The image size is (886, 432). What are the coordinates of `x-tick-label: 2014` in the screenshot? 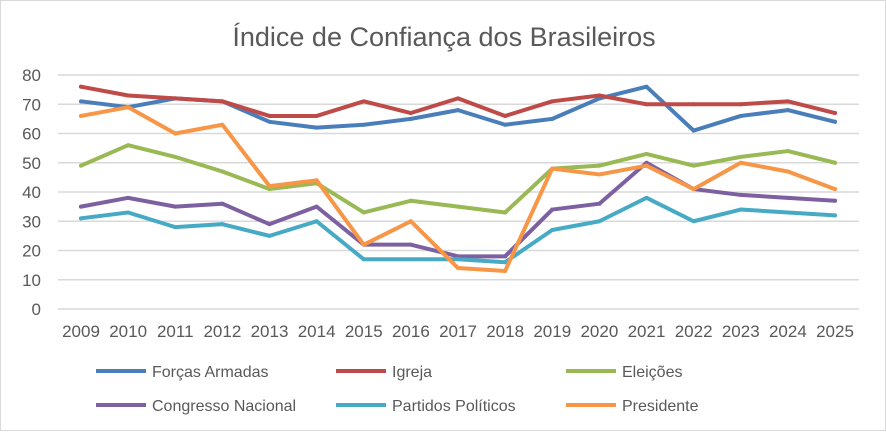 It's located at (317, 331).